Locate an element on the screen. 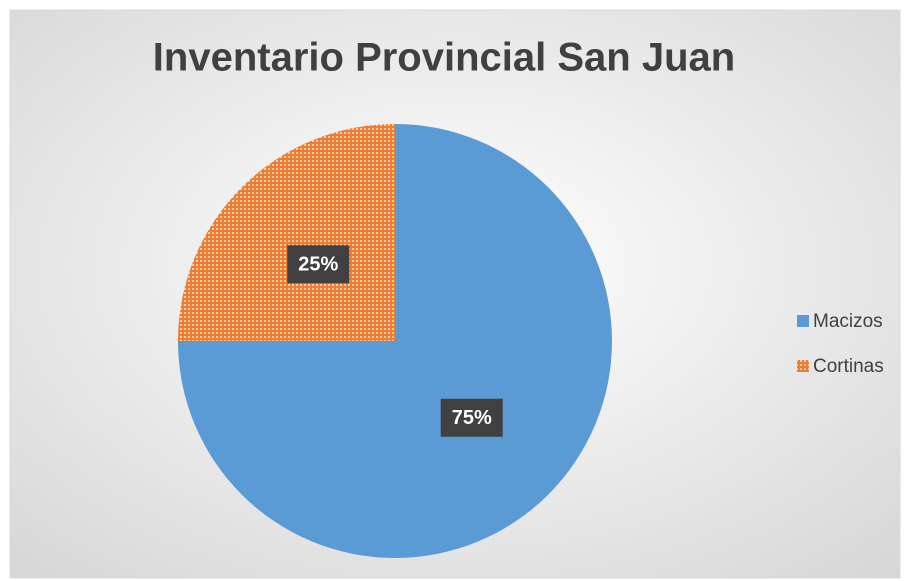 This screenshot has height=581, width=909. chart-title: Inventario Provincial San Juan is located at coordinates (444, 58).